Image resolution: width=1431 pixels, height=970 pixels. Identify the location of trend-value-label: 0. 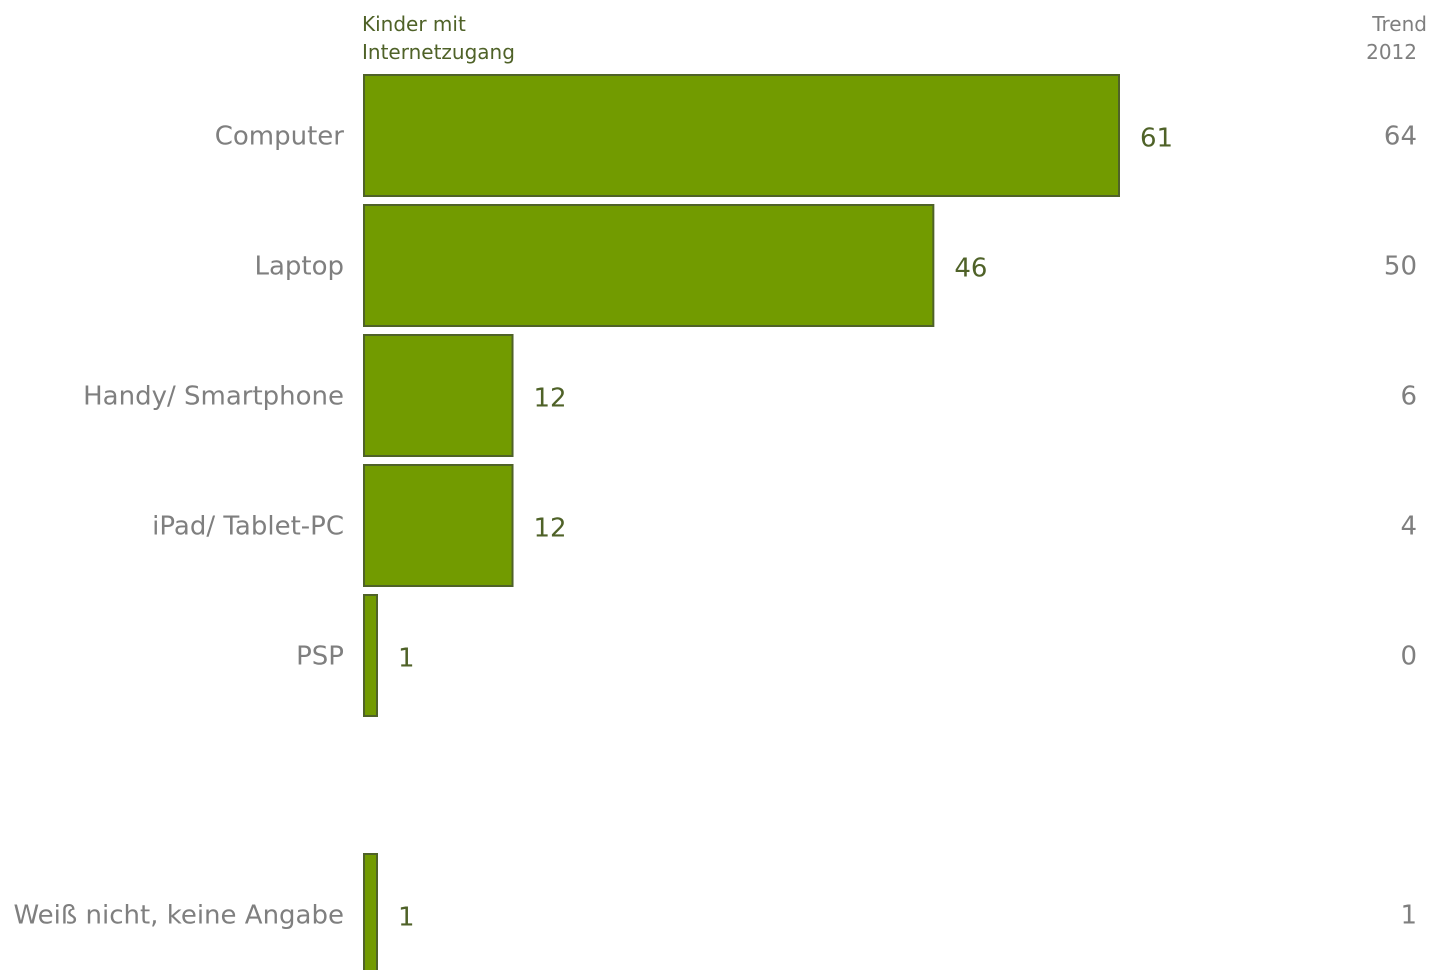
(1408, 657).